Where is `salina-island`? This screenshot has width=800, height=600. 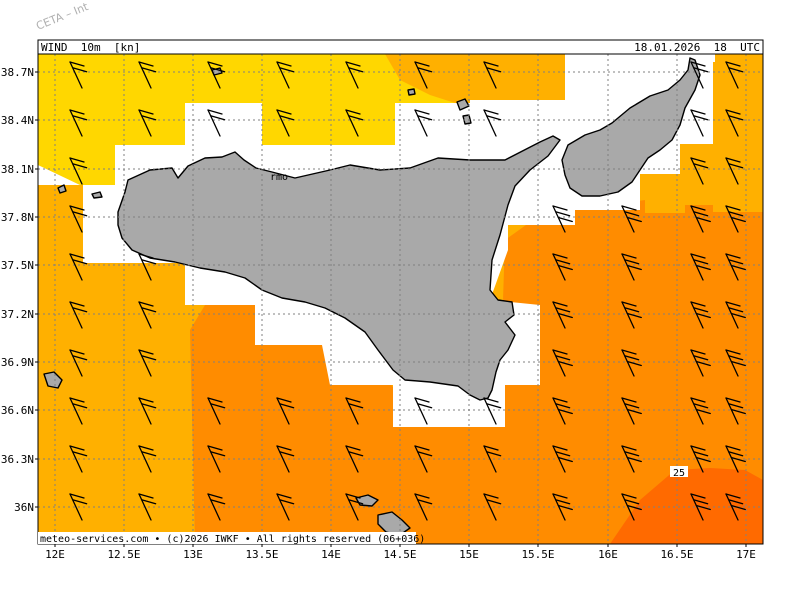
salina-island is located at coordinates (411, 92).